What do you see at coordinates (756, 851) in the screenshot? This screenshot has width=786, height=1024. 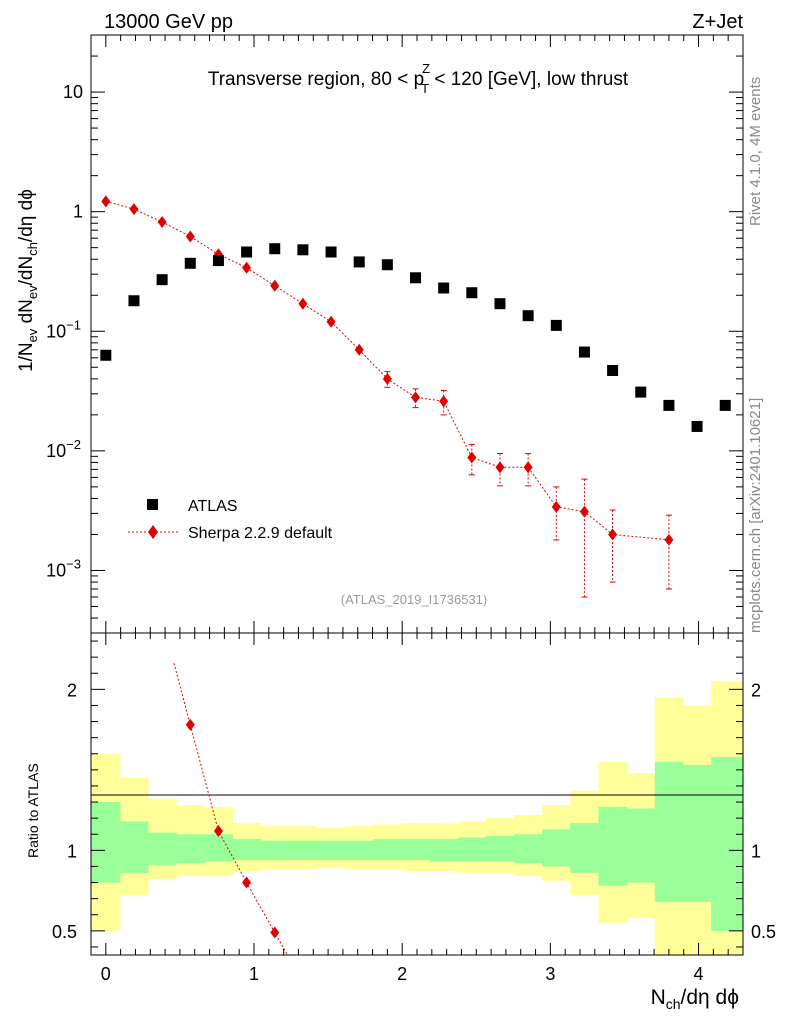 I see `ratio-y-tick-label-right: 1` at bounding box center [756, 851].